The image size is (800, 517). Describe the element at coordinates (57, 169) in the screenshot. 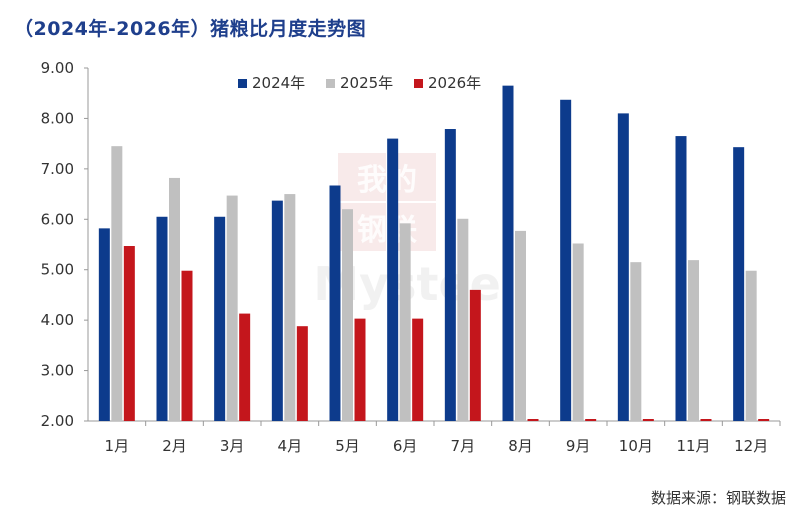

I see `y-tick-label: 7.00` at that location.